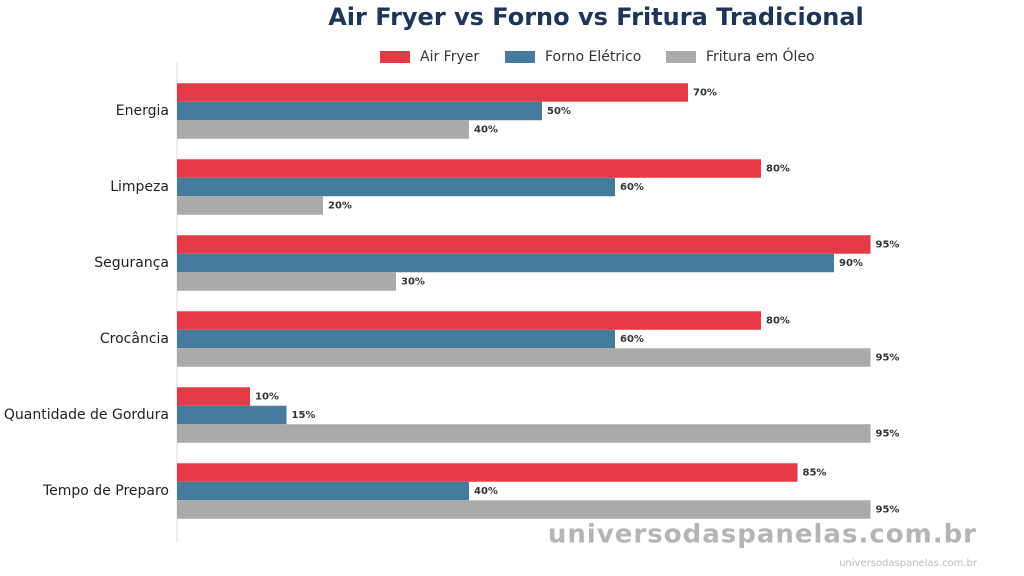 Image resolution: width=1024 pixels, height=576 pixels. What do you see at coordinates (908, 563) in the screenshot?
I see `watermark-small: universodaspanelas.com.br` at bounding box center [908, 563].